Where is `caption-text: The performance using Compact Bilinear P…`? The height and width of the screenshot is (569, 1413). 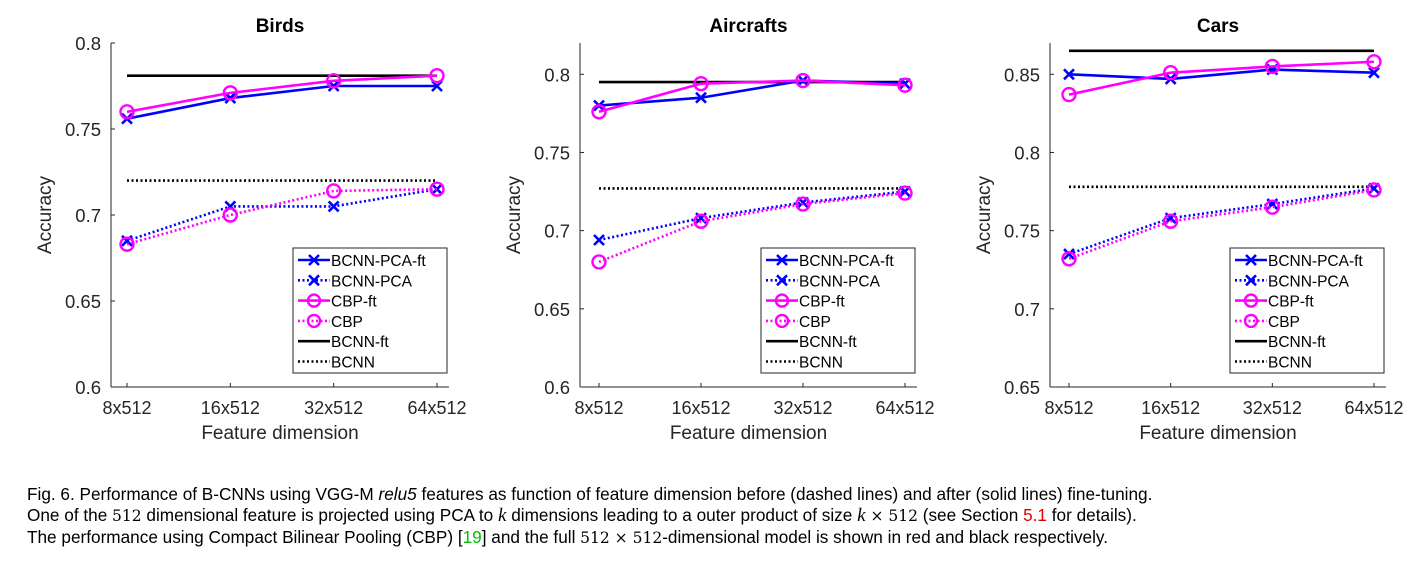 caption-text: The performance using Compact Bilinear P… is located at coordinates (245, 537).